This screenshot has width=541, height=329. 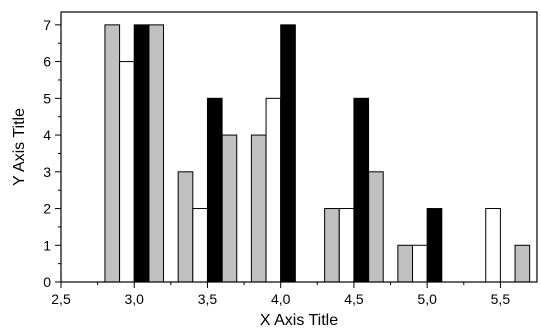 I want to click on x-tick-label: 4,5, so click(x=354, y=299).